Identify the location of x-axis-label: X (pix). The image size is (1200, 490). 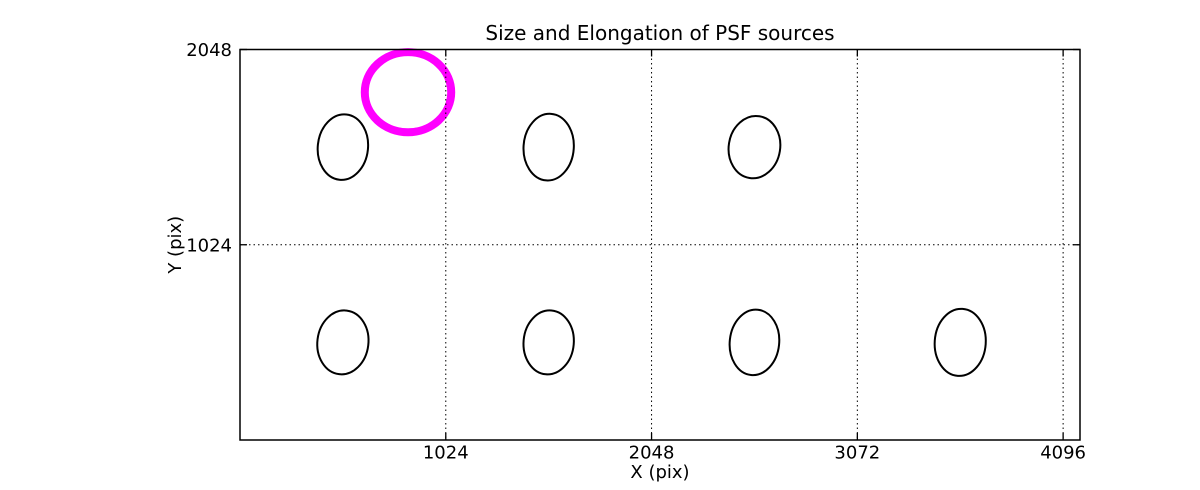
(659, 472).